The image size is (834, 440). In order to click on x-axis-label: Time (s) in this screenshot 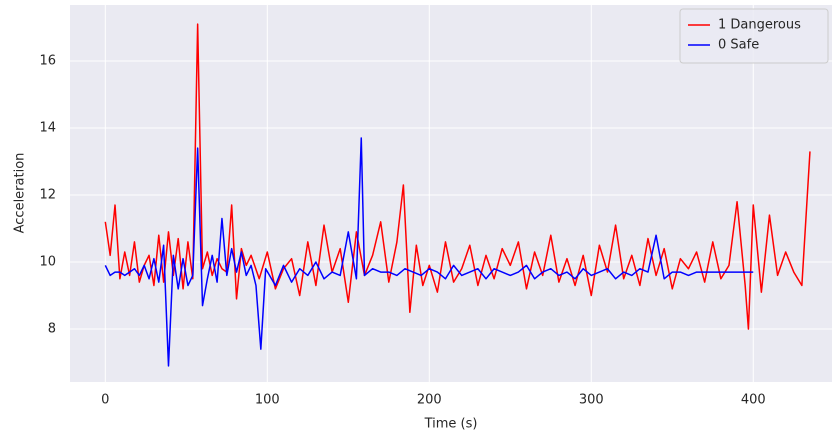, I will do `click(451, 424)`.